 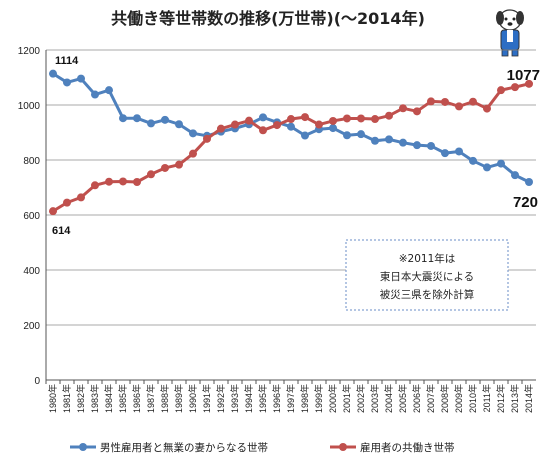 I want to click on note-line-2: 東日本大震災による, so click(x=427, y=276).